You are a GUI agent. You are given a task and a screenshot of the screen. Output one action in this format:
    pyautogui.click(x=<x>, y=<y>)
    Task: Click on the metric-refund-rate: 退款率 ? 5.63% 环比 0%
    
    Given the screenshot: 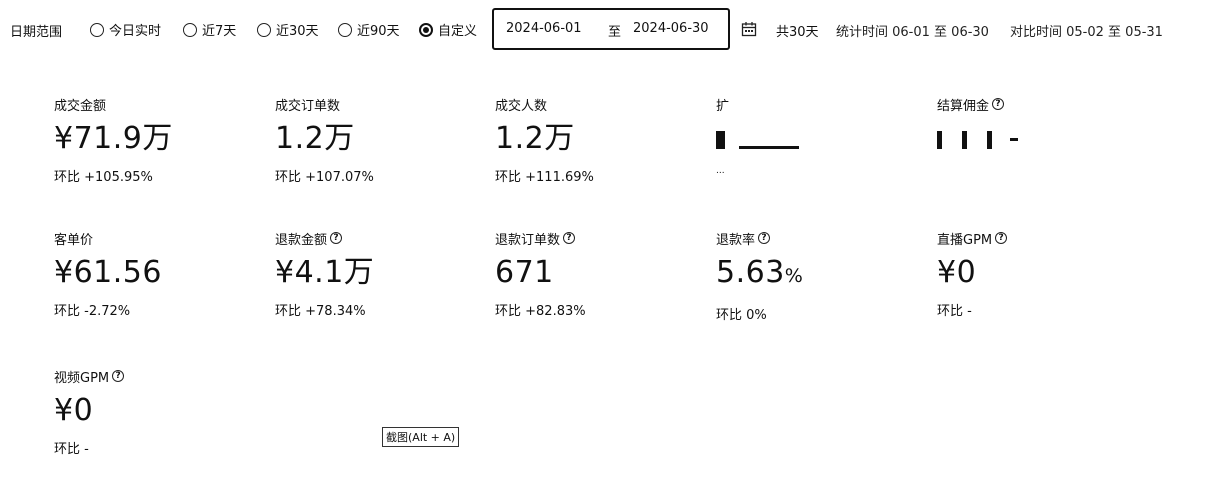 What is the action you would take?
    pyautogui.click(x=821, y=276)
    